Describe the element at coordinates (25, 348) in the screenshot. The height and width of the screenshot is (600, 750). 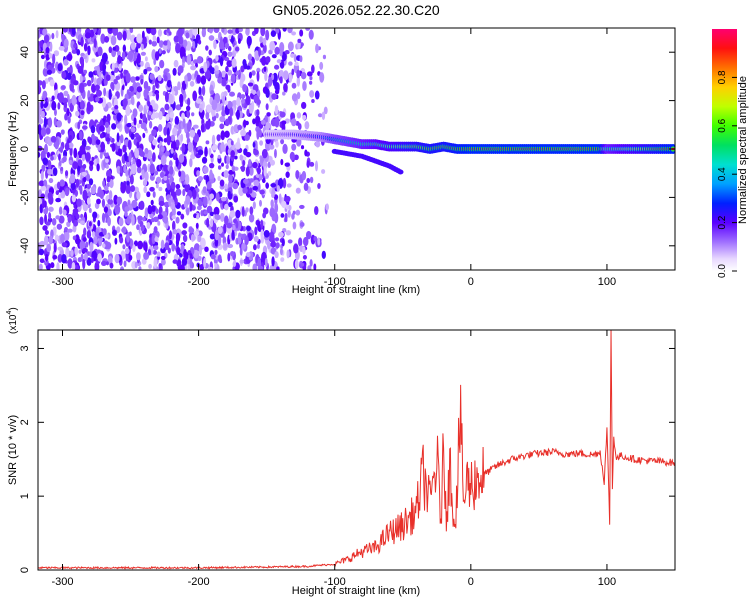
I see `snr-y-tick-label: 3` at that location.